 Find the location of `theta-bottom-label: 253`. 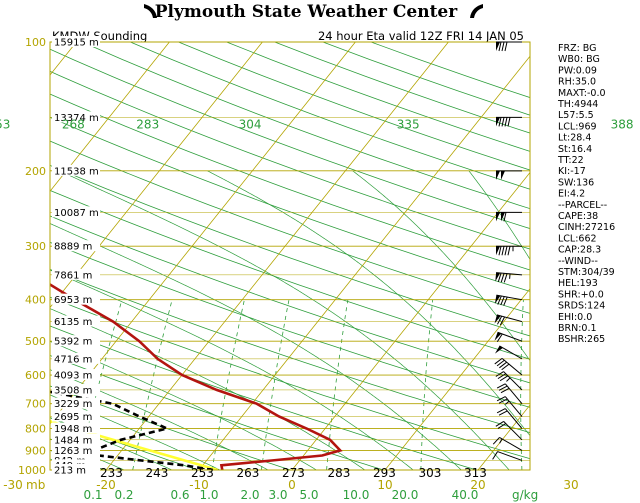

theta-bottom-label: 253 is located at coordinates (202, 473).